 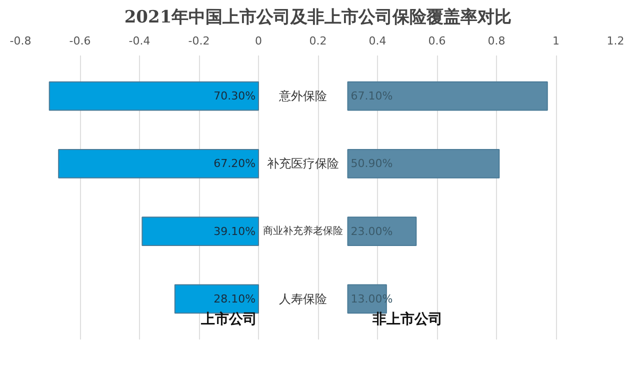 What do you see at coordinates (228, 319) in the screenshot?
I see `series-label: 上市公司` at bounding box center [228, 319].